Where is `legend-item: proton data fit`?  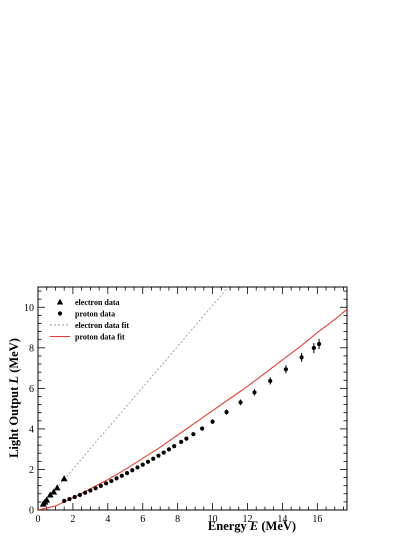 legend-item: proton data fit is located at coordinates (87, 337).